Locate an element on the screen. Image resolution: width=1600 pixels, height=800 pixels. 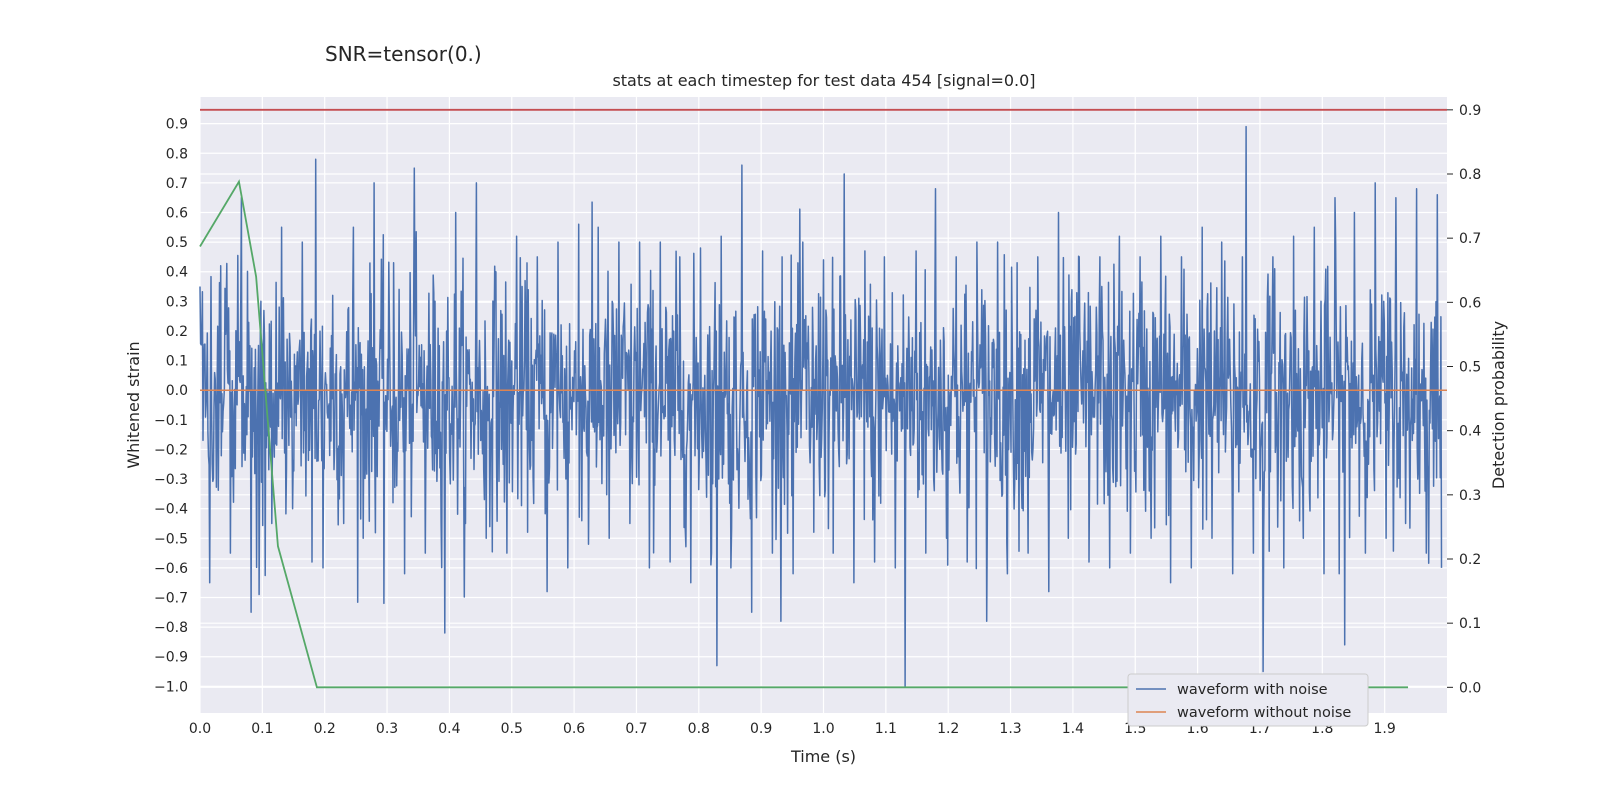
x-tick-label: 0.9 is located at coordinates (761, 729).